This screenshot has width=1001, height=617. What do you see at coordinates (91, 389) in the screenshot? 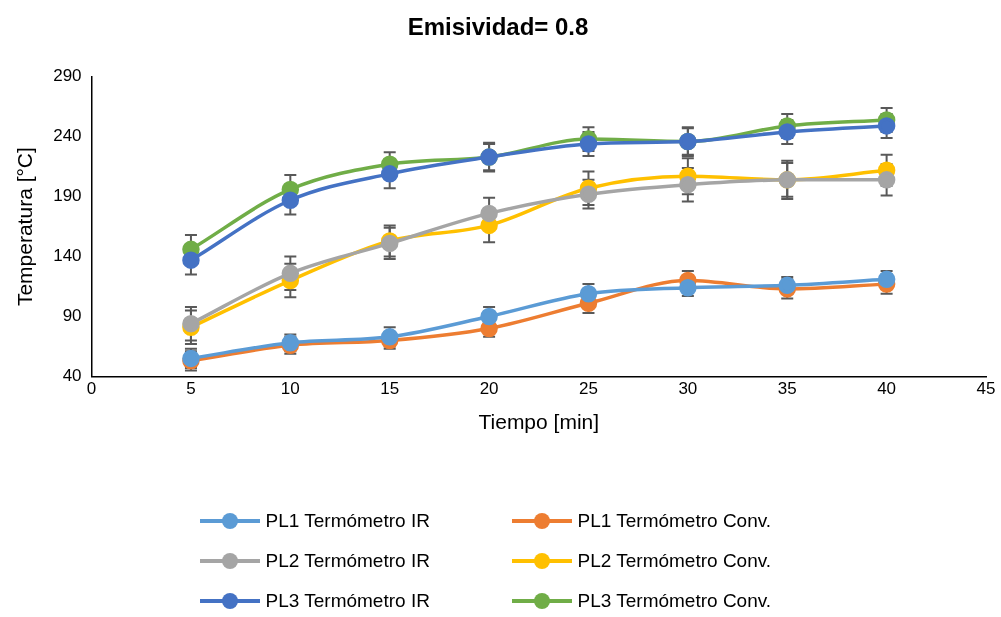
I see `x-tick-label: 0` at bounding box center [91, 389].